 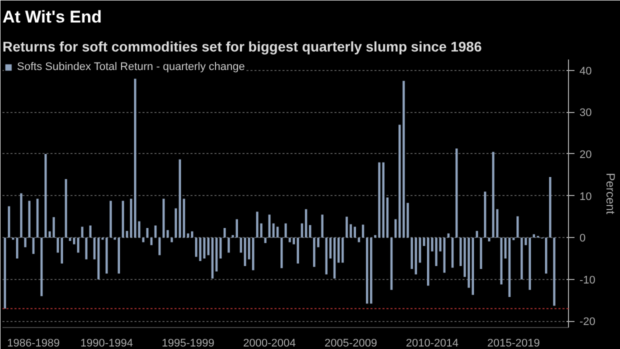 What do you see at coordinates (586, 71) in the screenshot?
I see `y-tick-label: 40` at bounding box center [586, 71].